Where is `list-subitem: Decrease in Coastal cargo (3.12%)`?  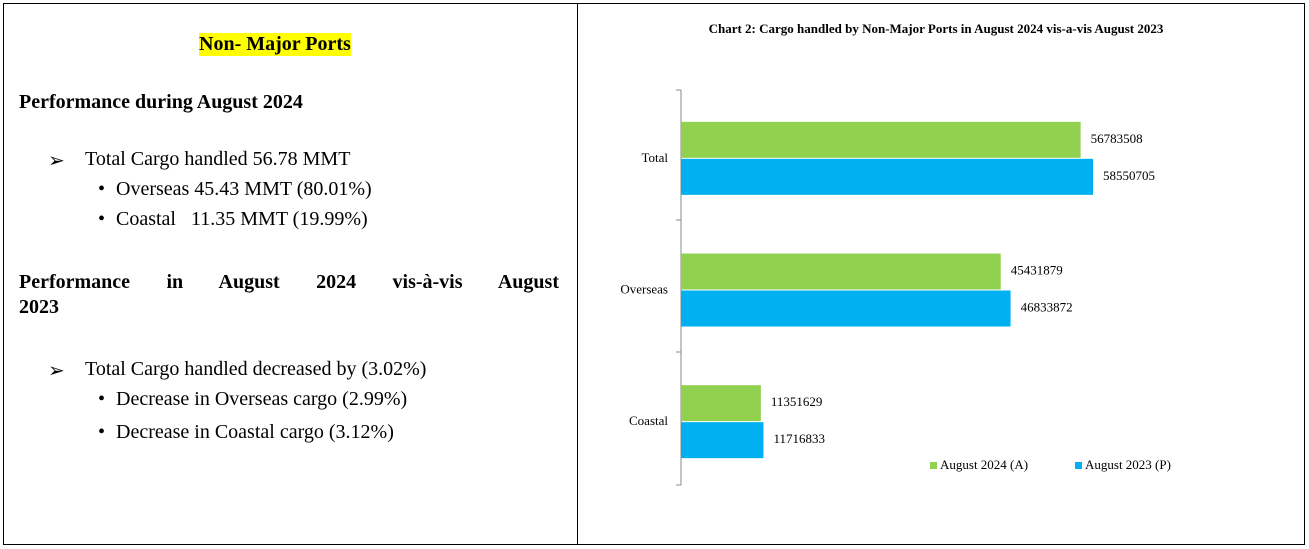
list-subitem: Decrease in Coastal cargo (3.12%) is located at coordinates (255, 432).